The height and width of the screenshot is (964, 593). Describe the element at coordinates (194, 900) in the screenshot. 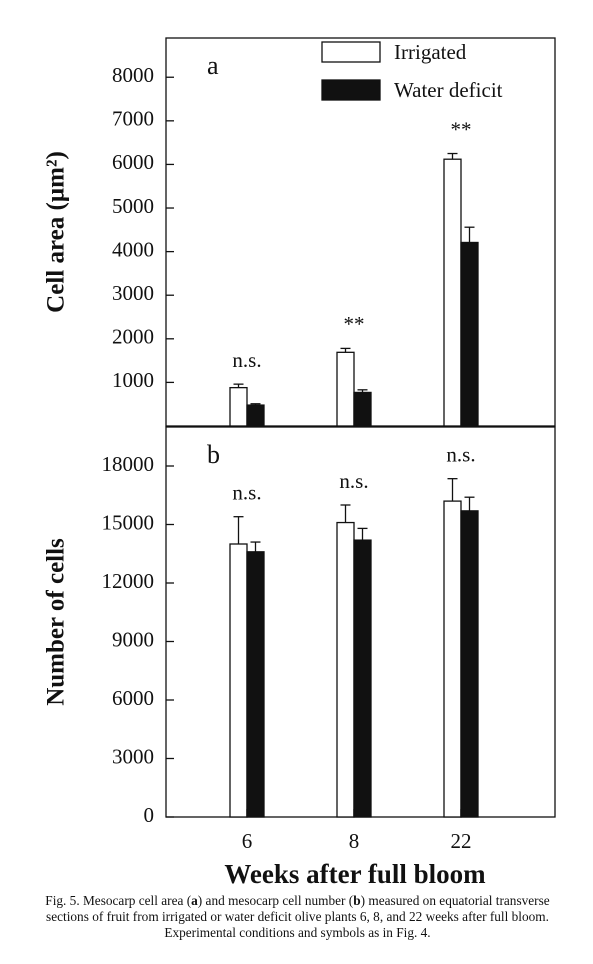

I see `caption-text: a` at that location.